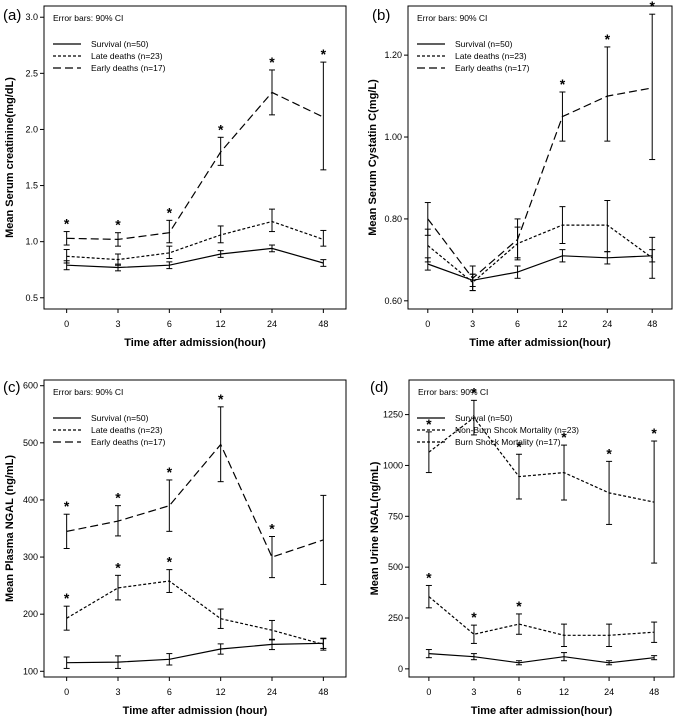 Image resolution: width=685 pixels, height=716 pixels. Describe the element at coordinates (31, 242) in the screenshot. I see `y-tick-label: 1.0` at that location.